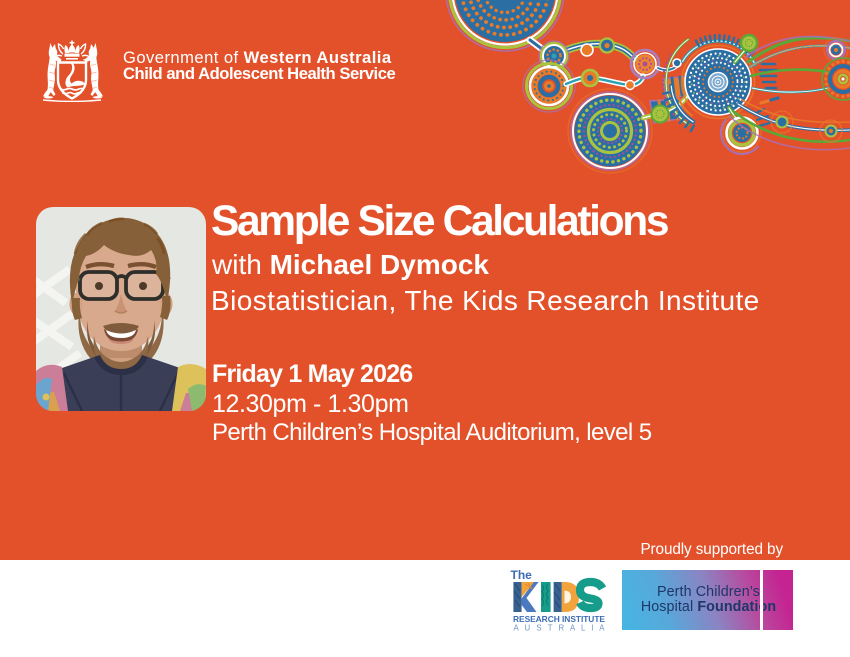 Image resolution: width=850 pixels, height=657 pixels. What do you see at coordinates (560, 628) in the screenshot?
I see `svg-text: A U S T R A L I A` at bounding box center [560, 628].